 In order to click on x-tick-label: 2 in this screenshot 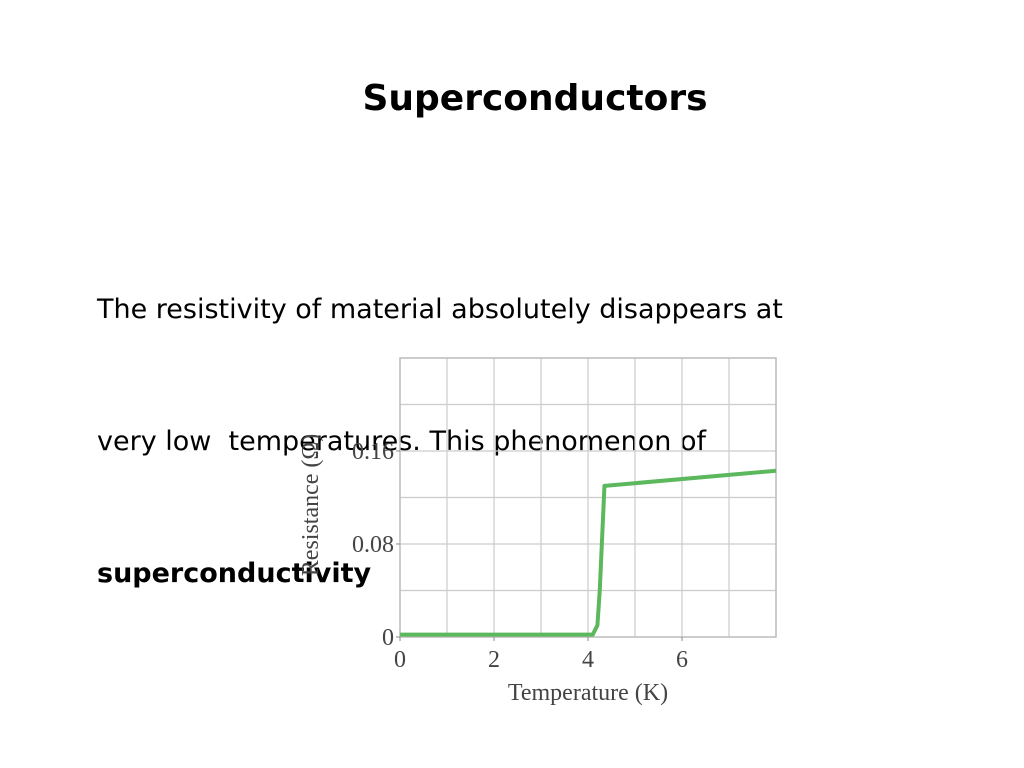, I will do `click(494, 660)`.